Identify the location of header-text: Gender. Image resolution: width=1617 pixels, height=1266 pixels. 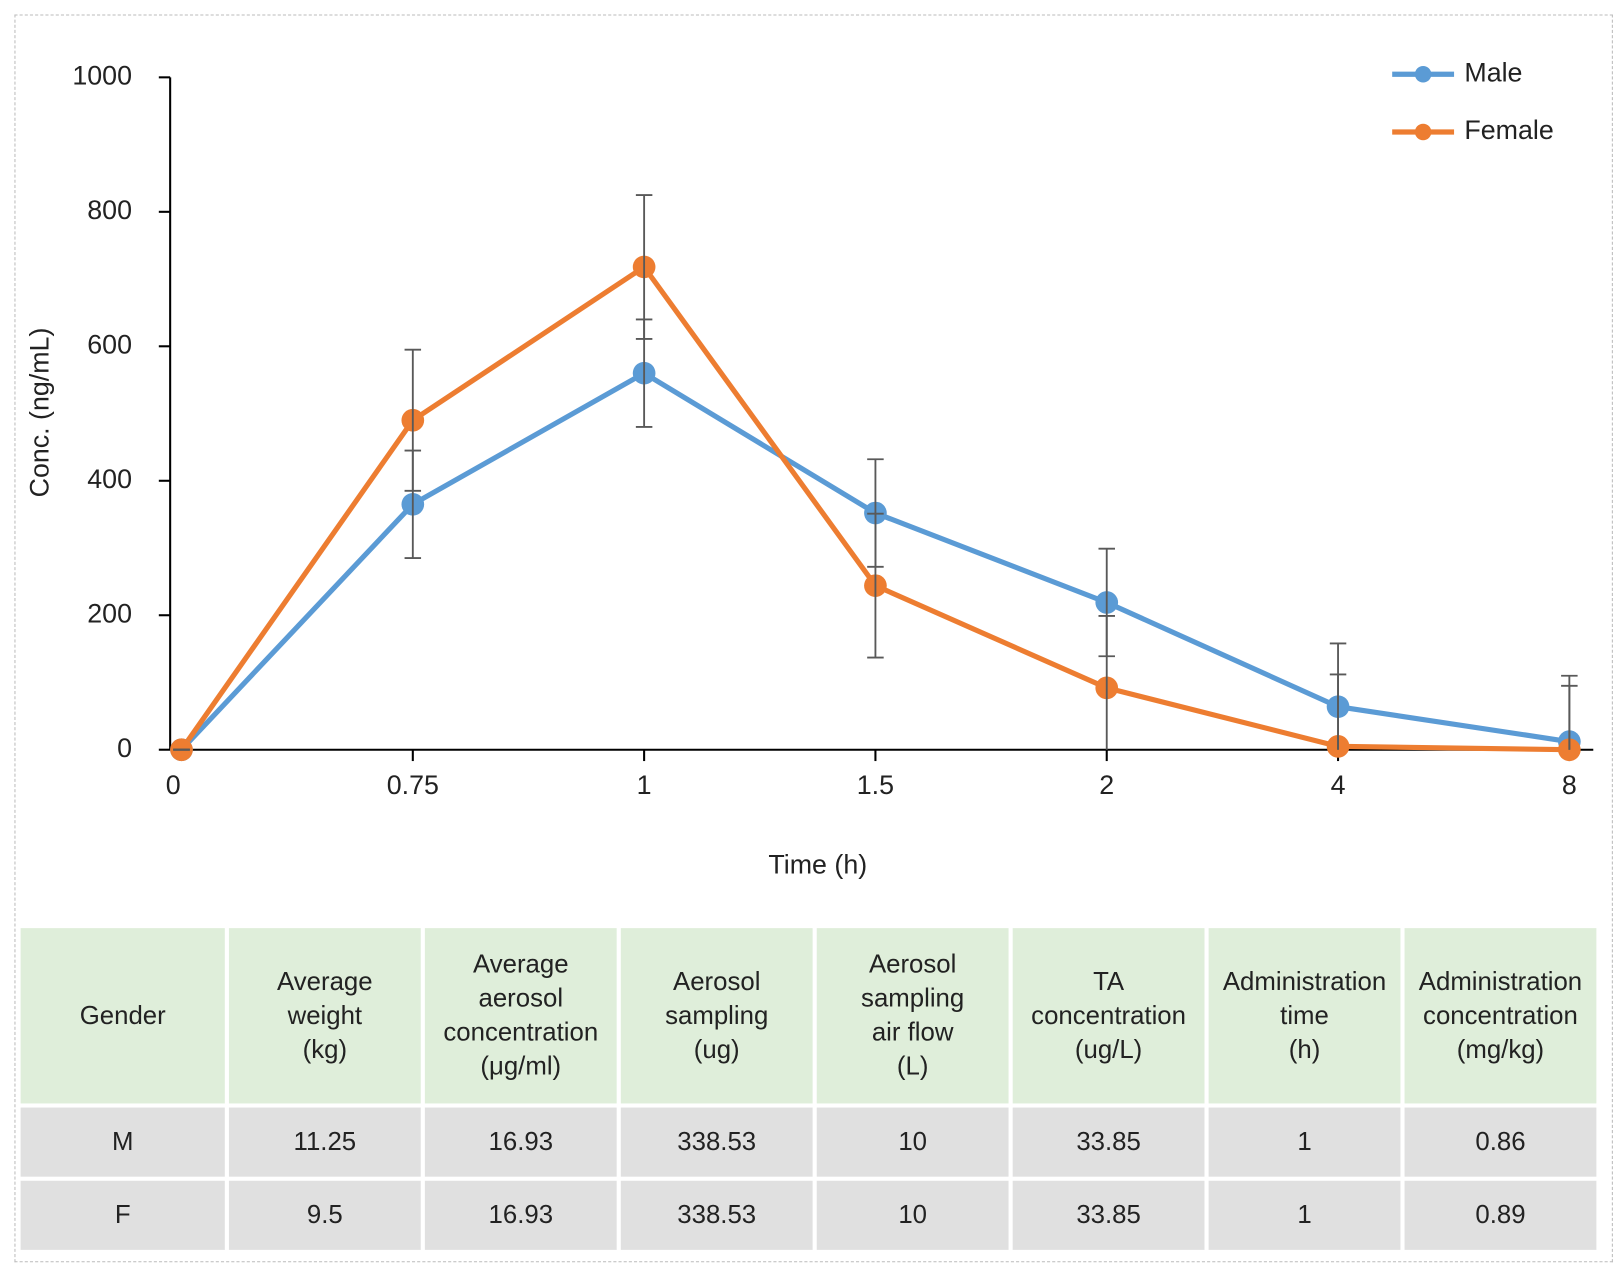
(122, 1015).